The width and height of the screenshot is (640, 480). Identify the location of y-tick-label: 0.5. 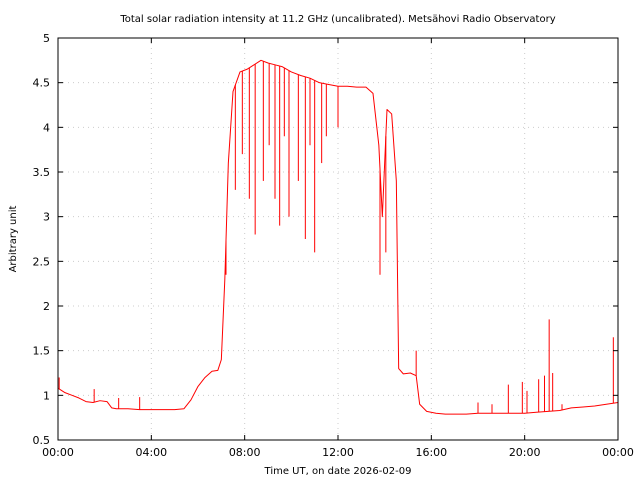
(42, 440).